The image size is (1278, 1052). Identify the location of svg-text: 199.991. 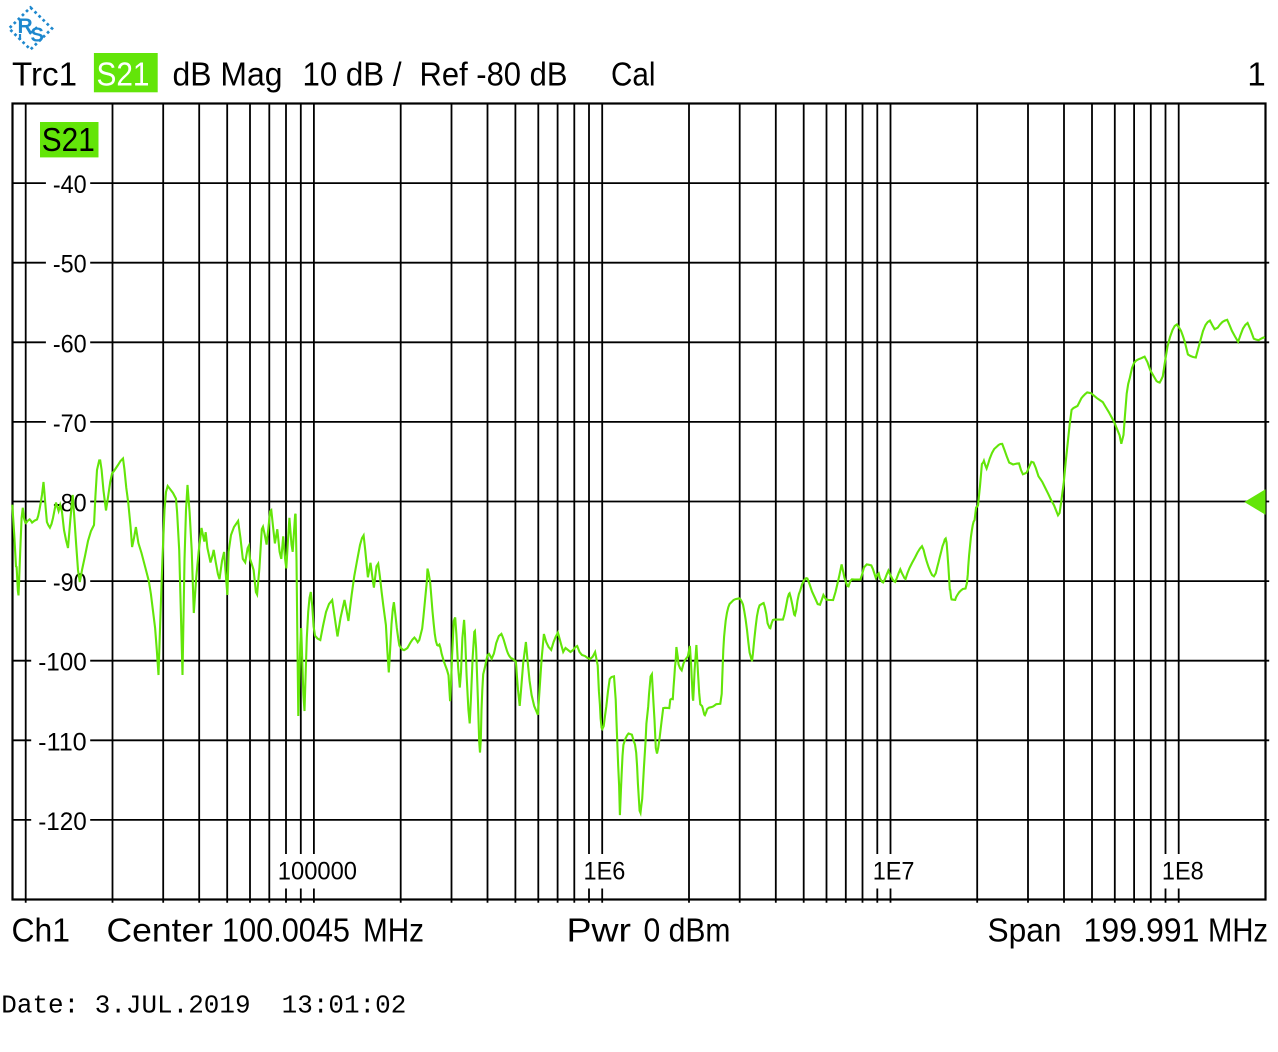
(1142, 930).